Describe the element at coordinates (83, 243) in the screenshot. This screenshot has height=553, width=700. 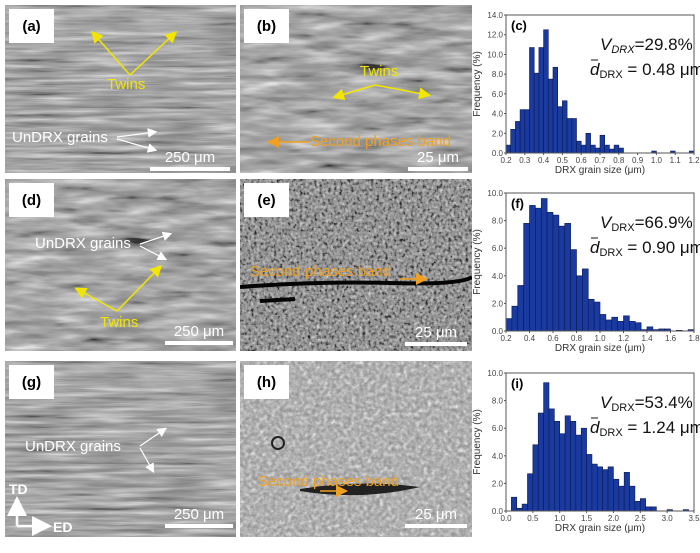
I see `undrx-grains-label: UnDRX grains` at that location.